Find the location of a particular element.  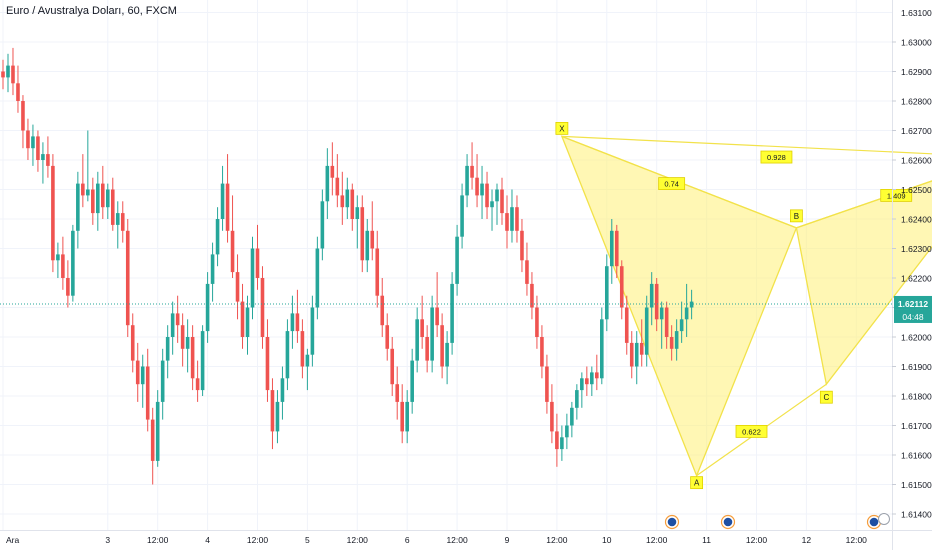

y-tick-label: 1.62300 is located at coordinates (916, 249).